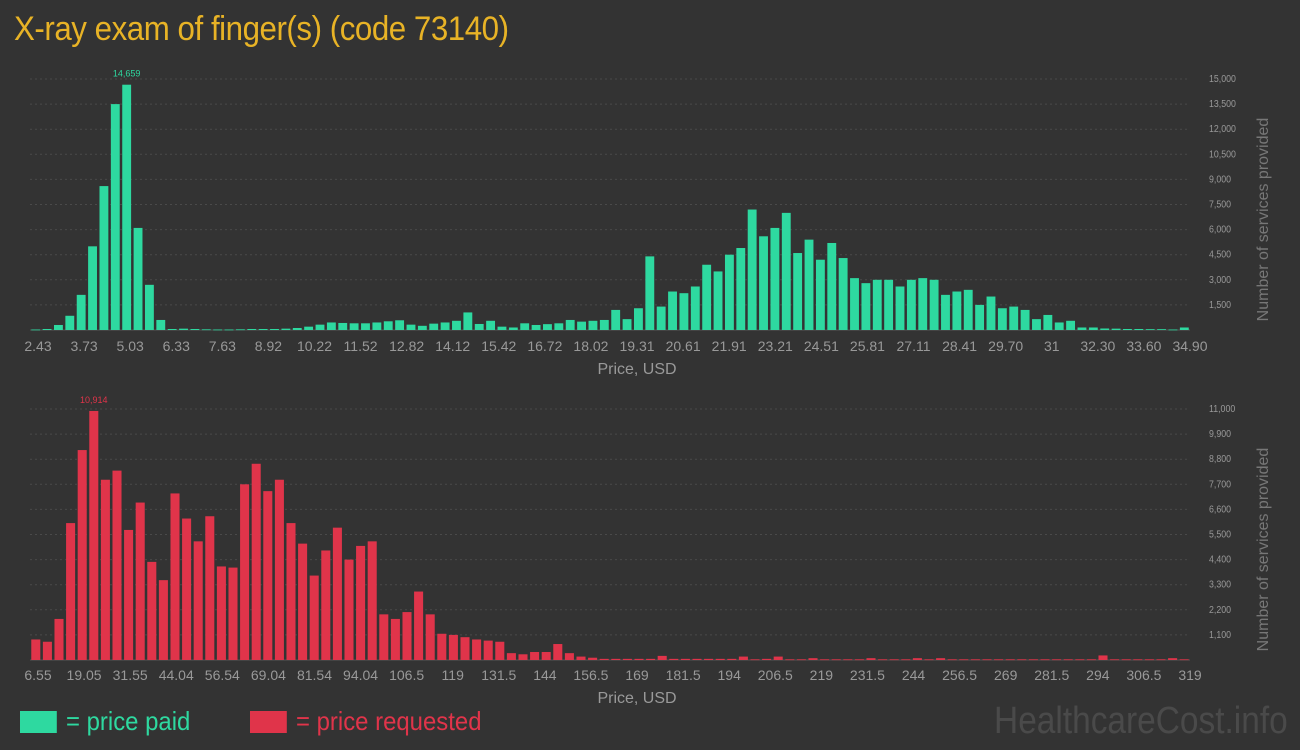  I want to click on x-tick-label: 169, so click(637, 675).